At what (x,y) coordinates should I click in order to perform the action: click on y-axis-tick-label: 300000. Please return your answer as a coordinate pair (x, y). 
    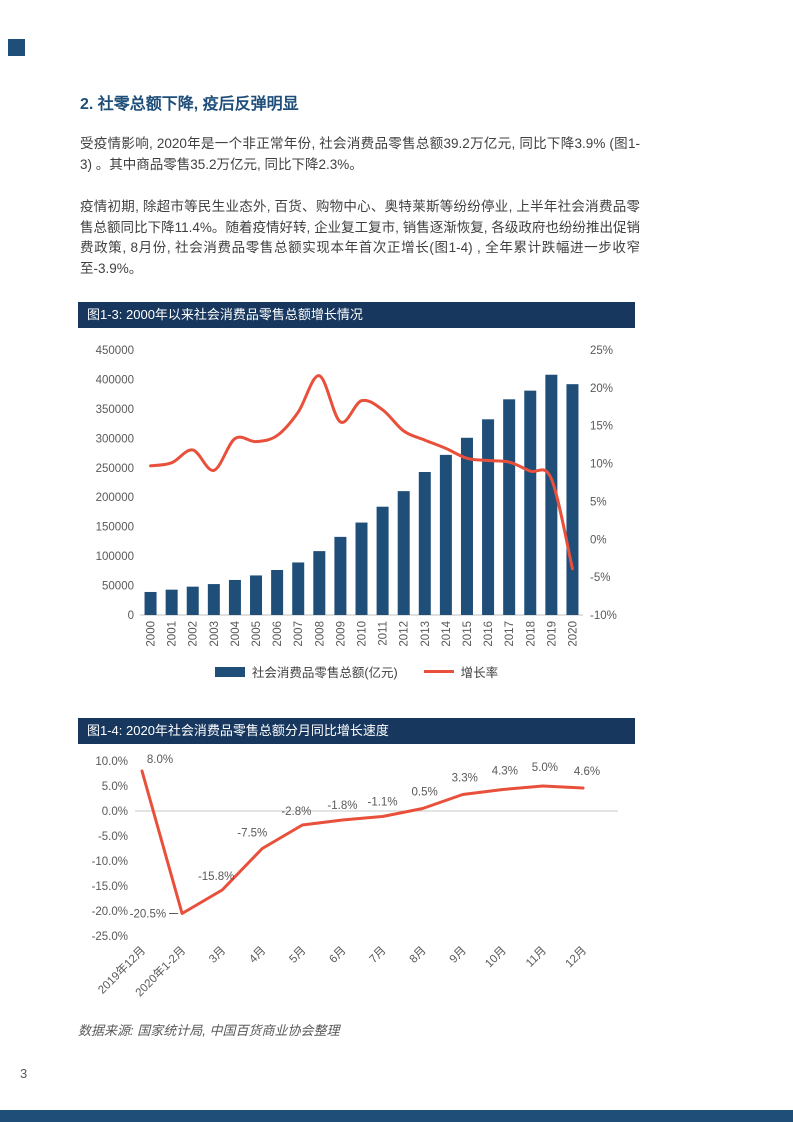
    Looking at the image, I should click on (115, 439).